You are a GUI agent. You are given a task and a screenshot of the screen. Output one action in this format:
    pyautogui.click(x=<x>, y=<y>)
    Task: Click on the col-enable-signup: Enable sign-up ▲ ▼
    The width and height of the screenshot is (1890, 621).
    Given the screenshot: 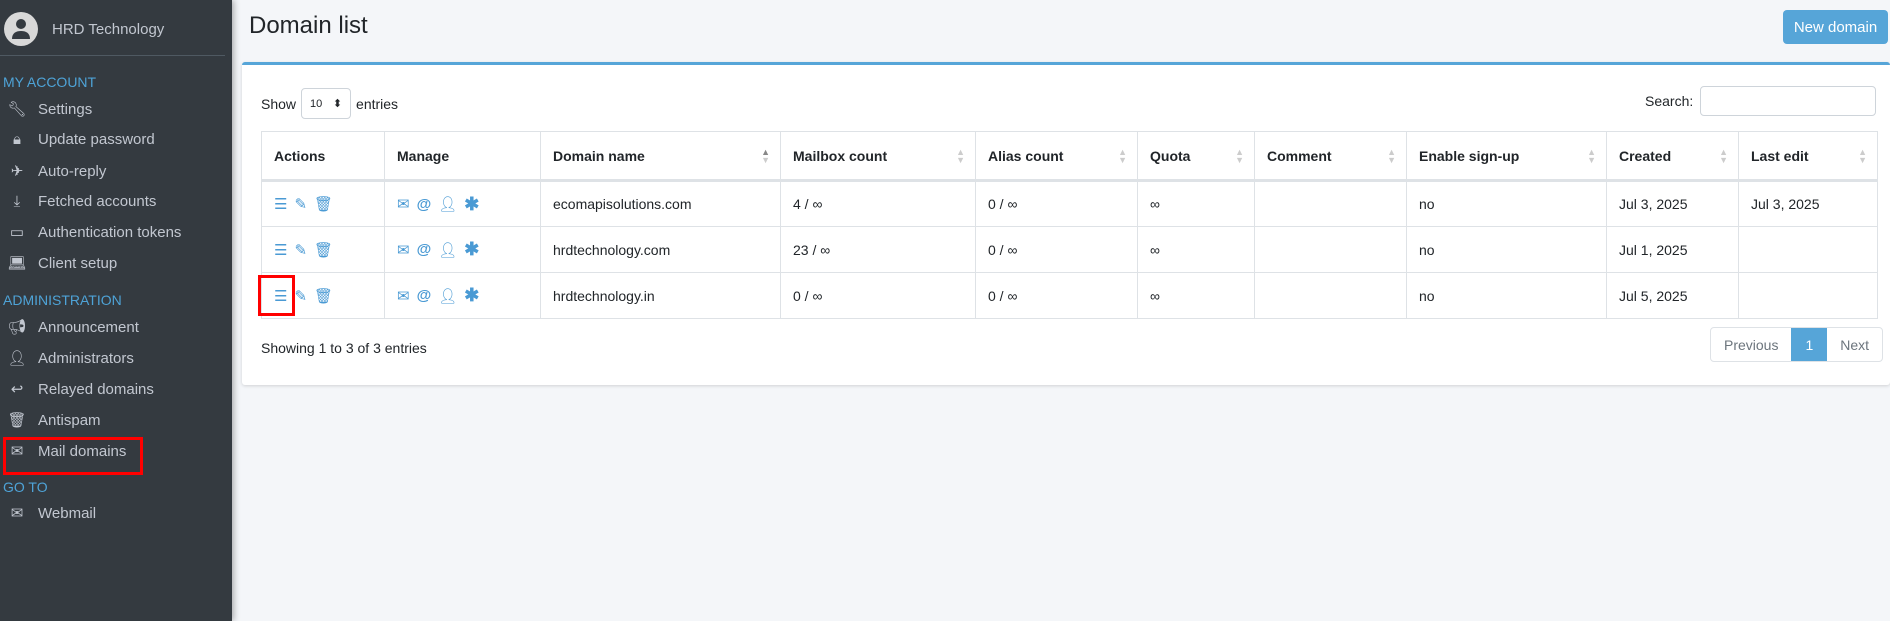 What is the action you would take?
    pyautogui.click(x=1506, y=156)
    